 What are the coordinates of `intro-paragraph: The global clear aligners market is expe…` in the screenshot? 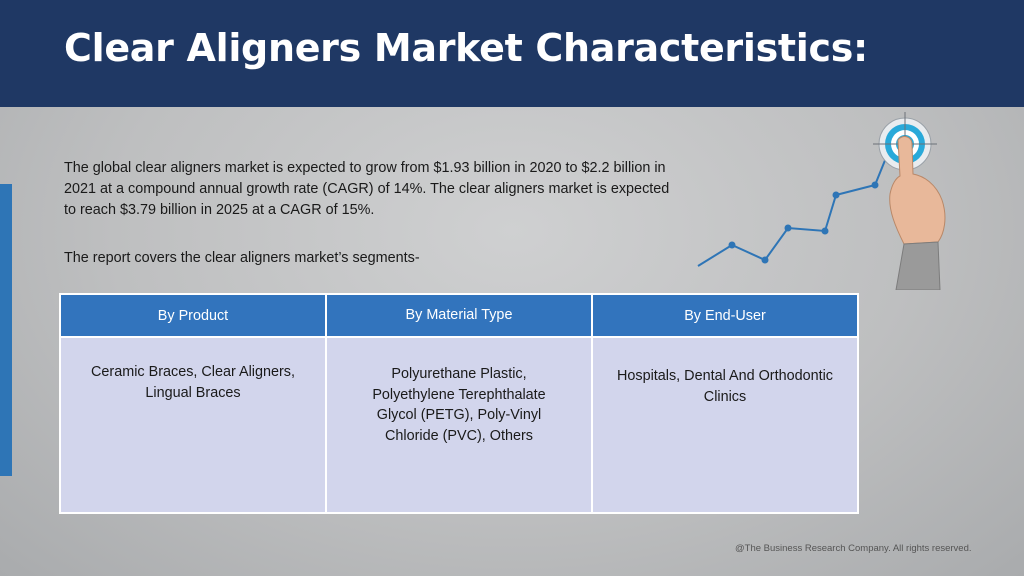 It's located at (367, 189).